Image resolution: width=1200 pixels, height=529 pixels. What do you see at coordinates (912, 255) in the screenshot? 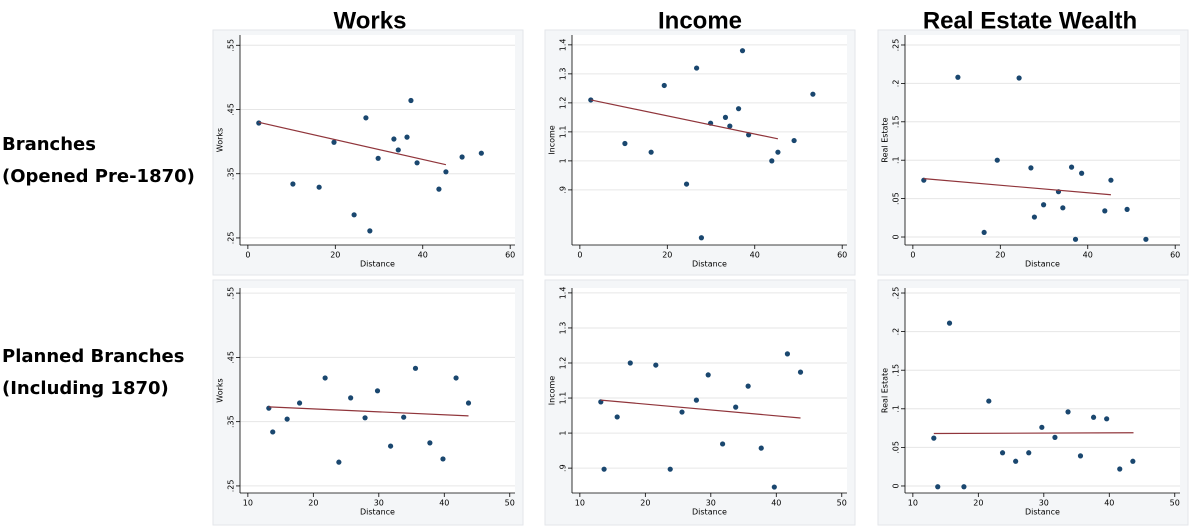
I see `x-tick-label: 0` at bounding box center [912, 255].